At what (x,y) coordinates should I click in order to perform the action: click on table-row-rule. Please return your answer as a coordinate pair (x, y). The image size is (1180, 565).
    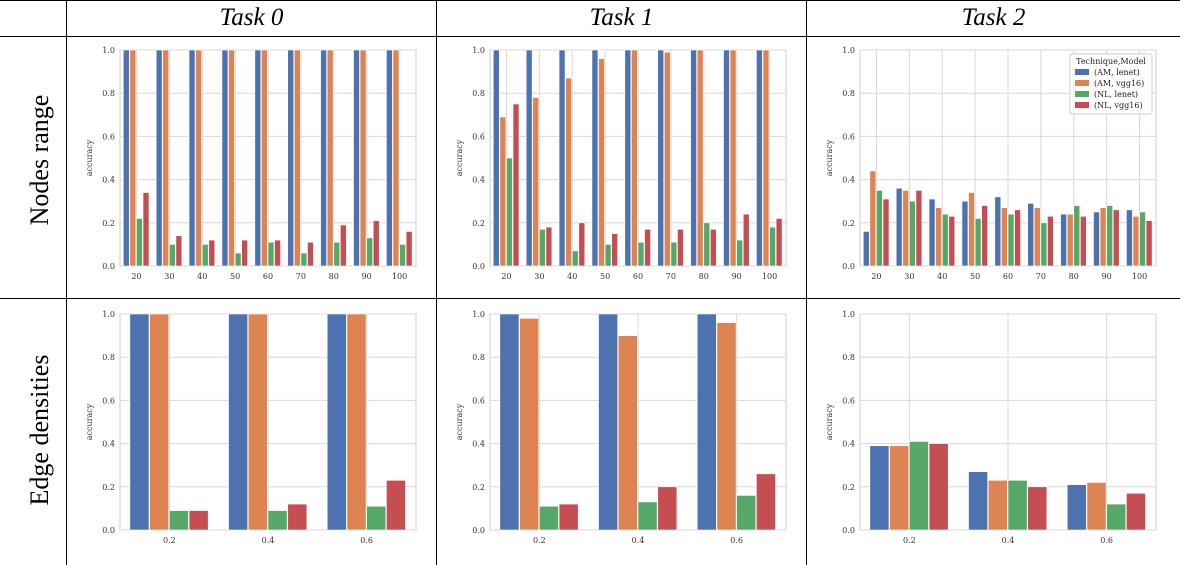
    Looking at the image, I should click on (590, 298).